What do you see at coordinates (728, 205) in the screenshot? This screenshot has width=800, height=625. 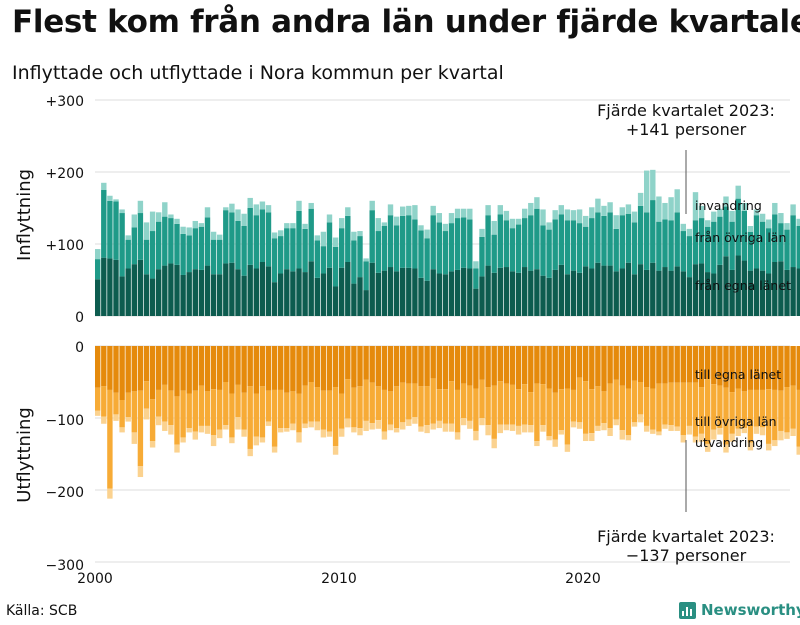 I see `series-label-invandring: invandring` at bounding box center [728, 205].